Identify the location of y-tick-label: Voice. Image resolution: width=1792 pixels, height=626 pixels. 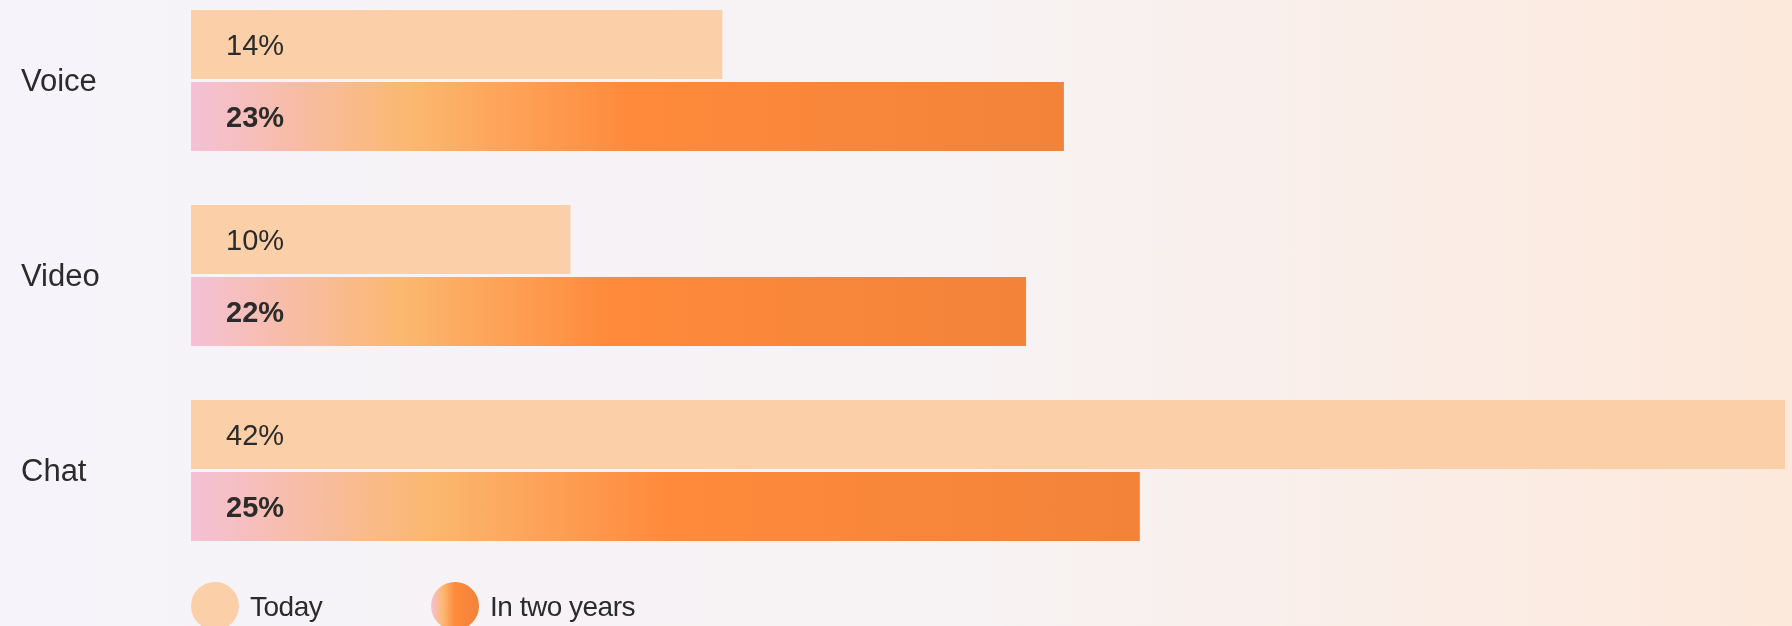
(59, 81).